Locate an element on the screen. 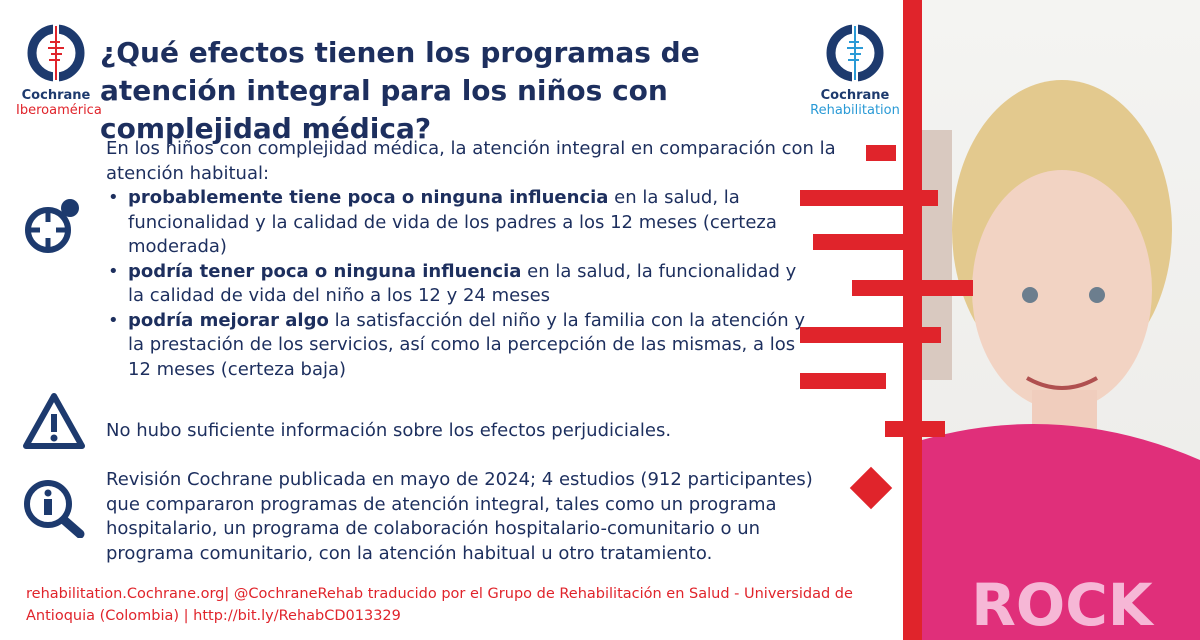 The image size is (1200, 640). warning-icon is located at coordinates (54, 421).